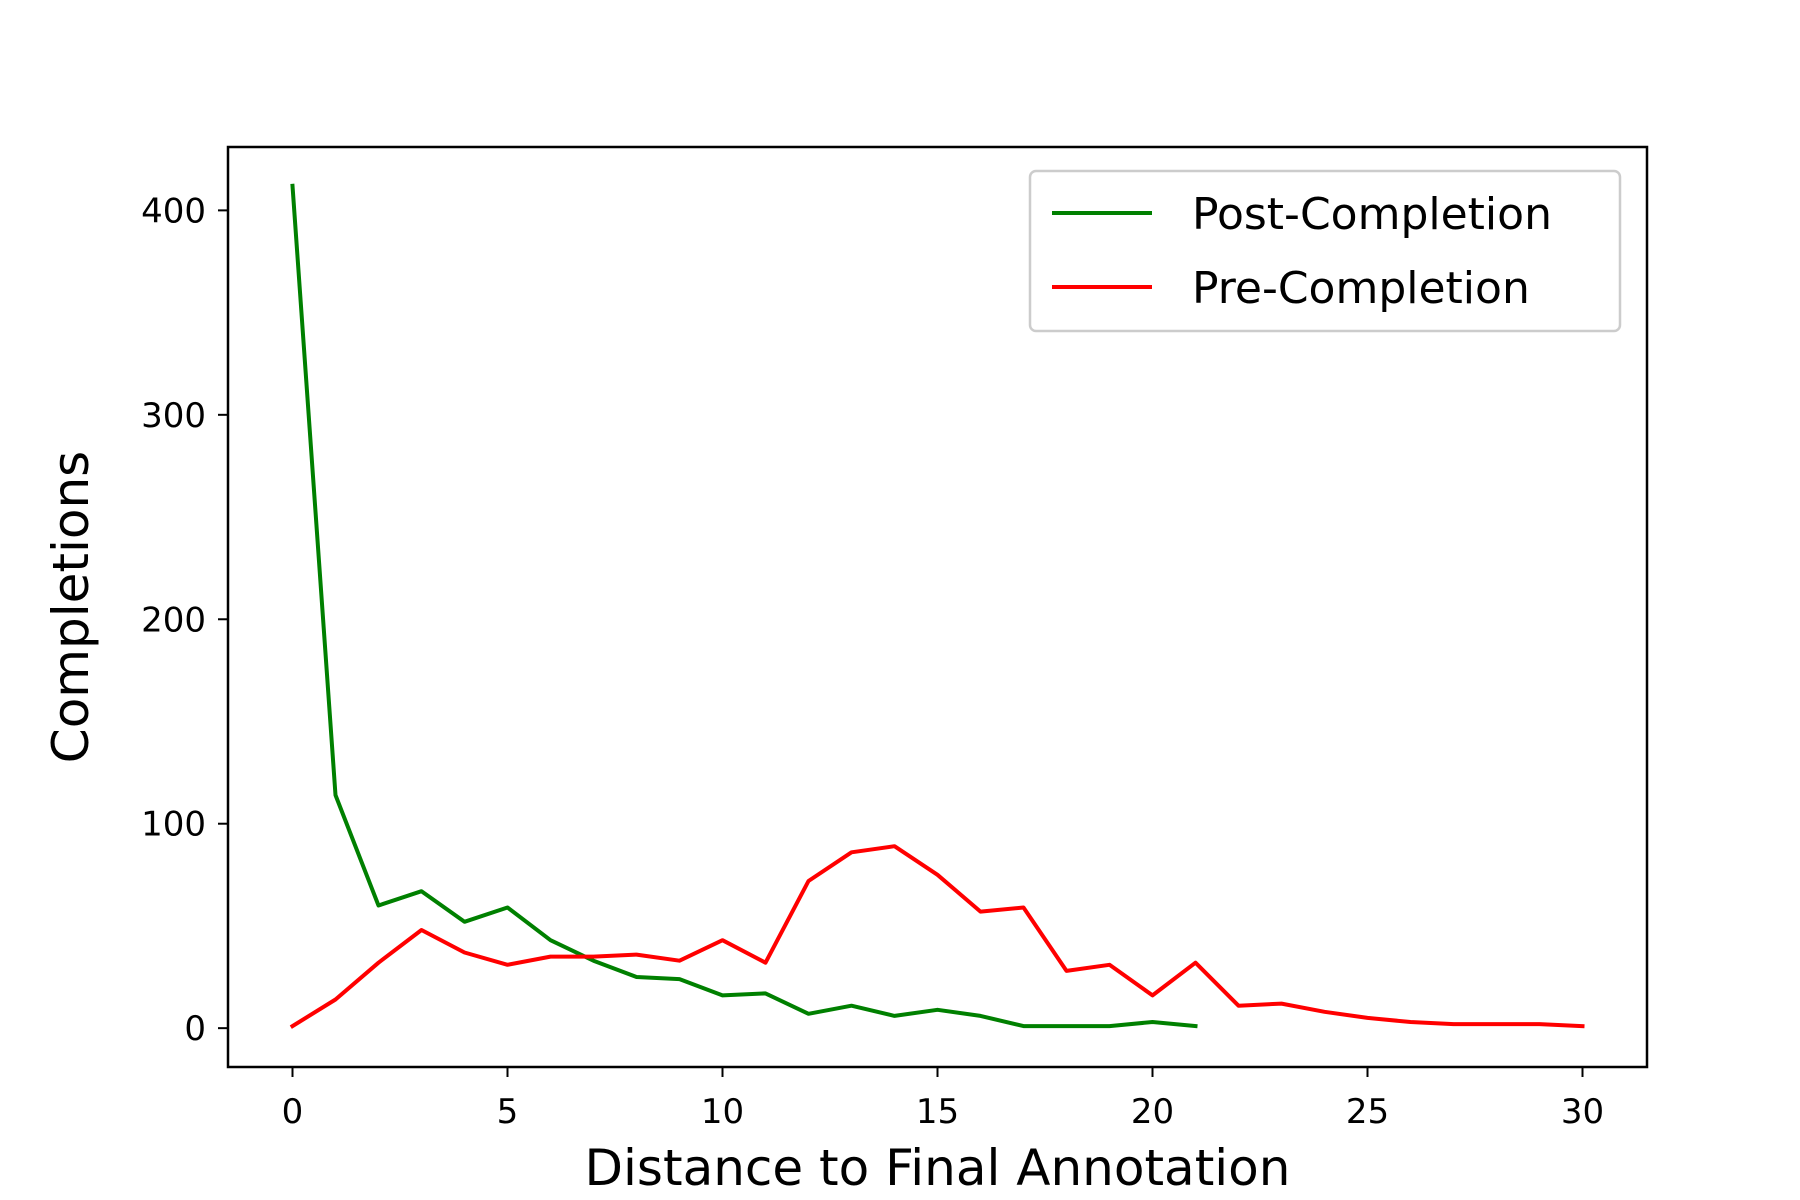 The width and height of the screenshot is (1800, 1200). What do you see at coordinates (1582, 1112) in the screenshot?
I see `x-tick-label: 30` at bounding box center [1582, 1112].